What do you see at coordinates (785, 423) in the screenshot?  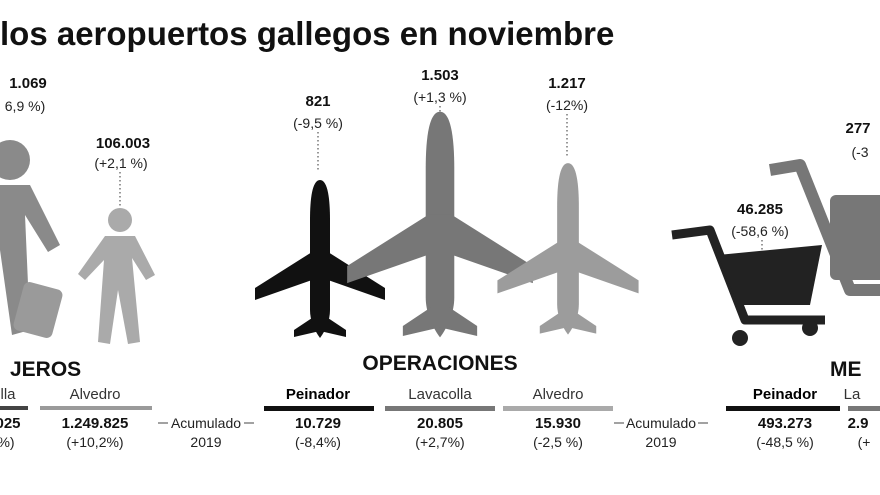 I see `total: 493.273` at bounding box center [785, 423].